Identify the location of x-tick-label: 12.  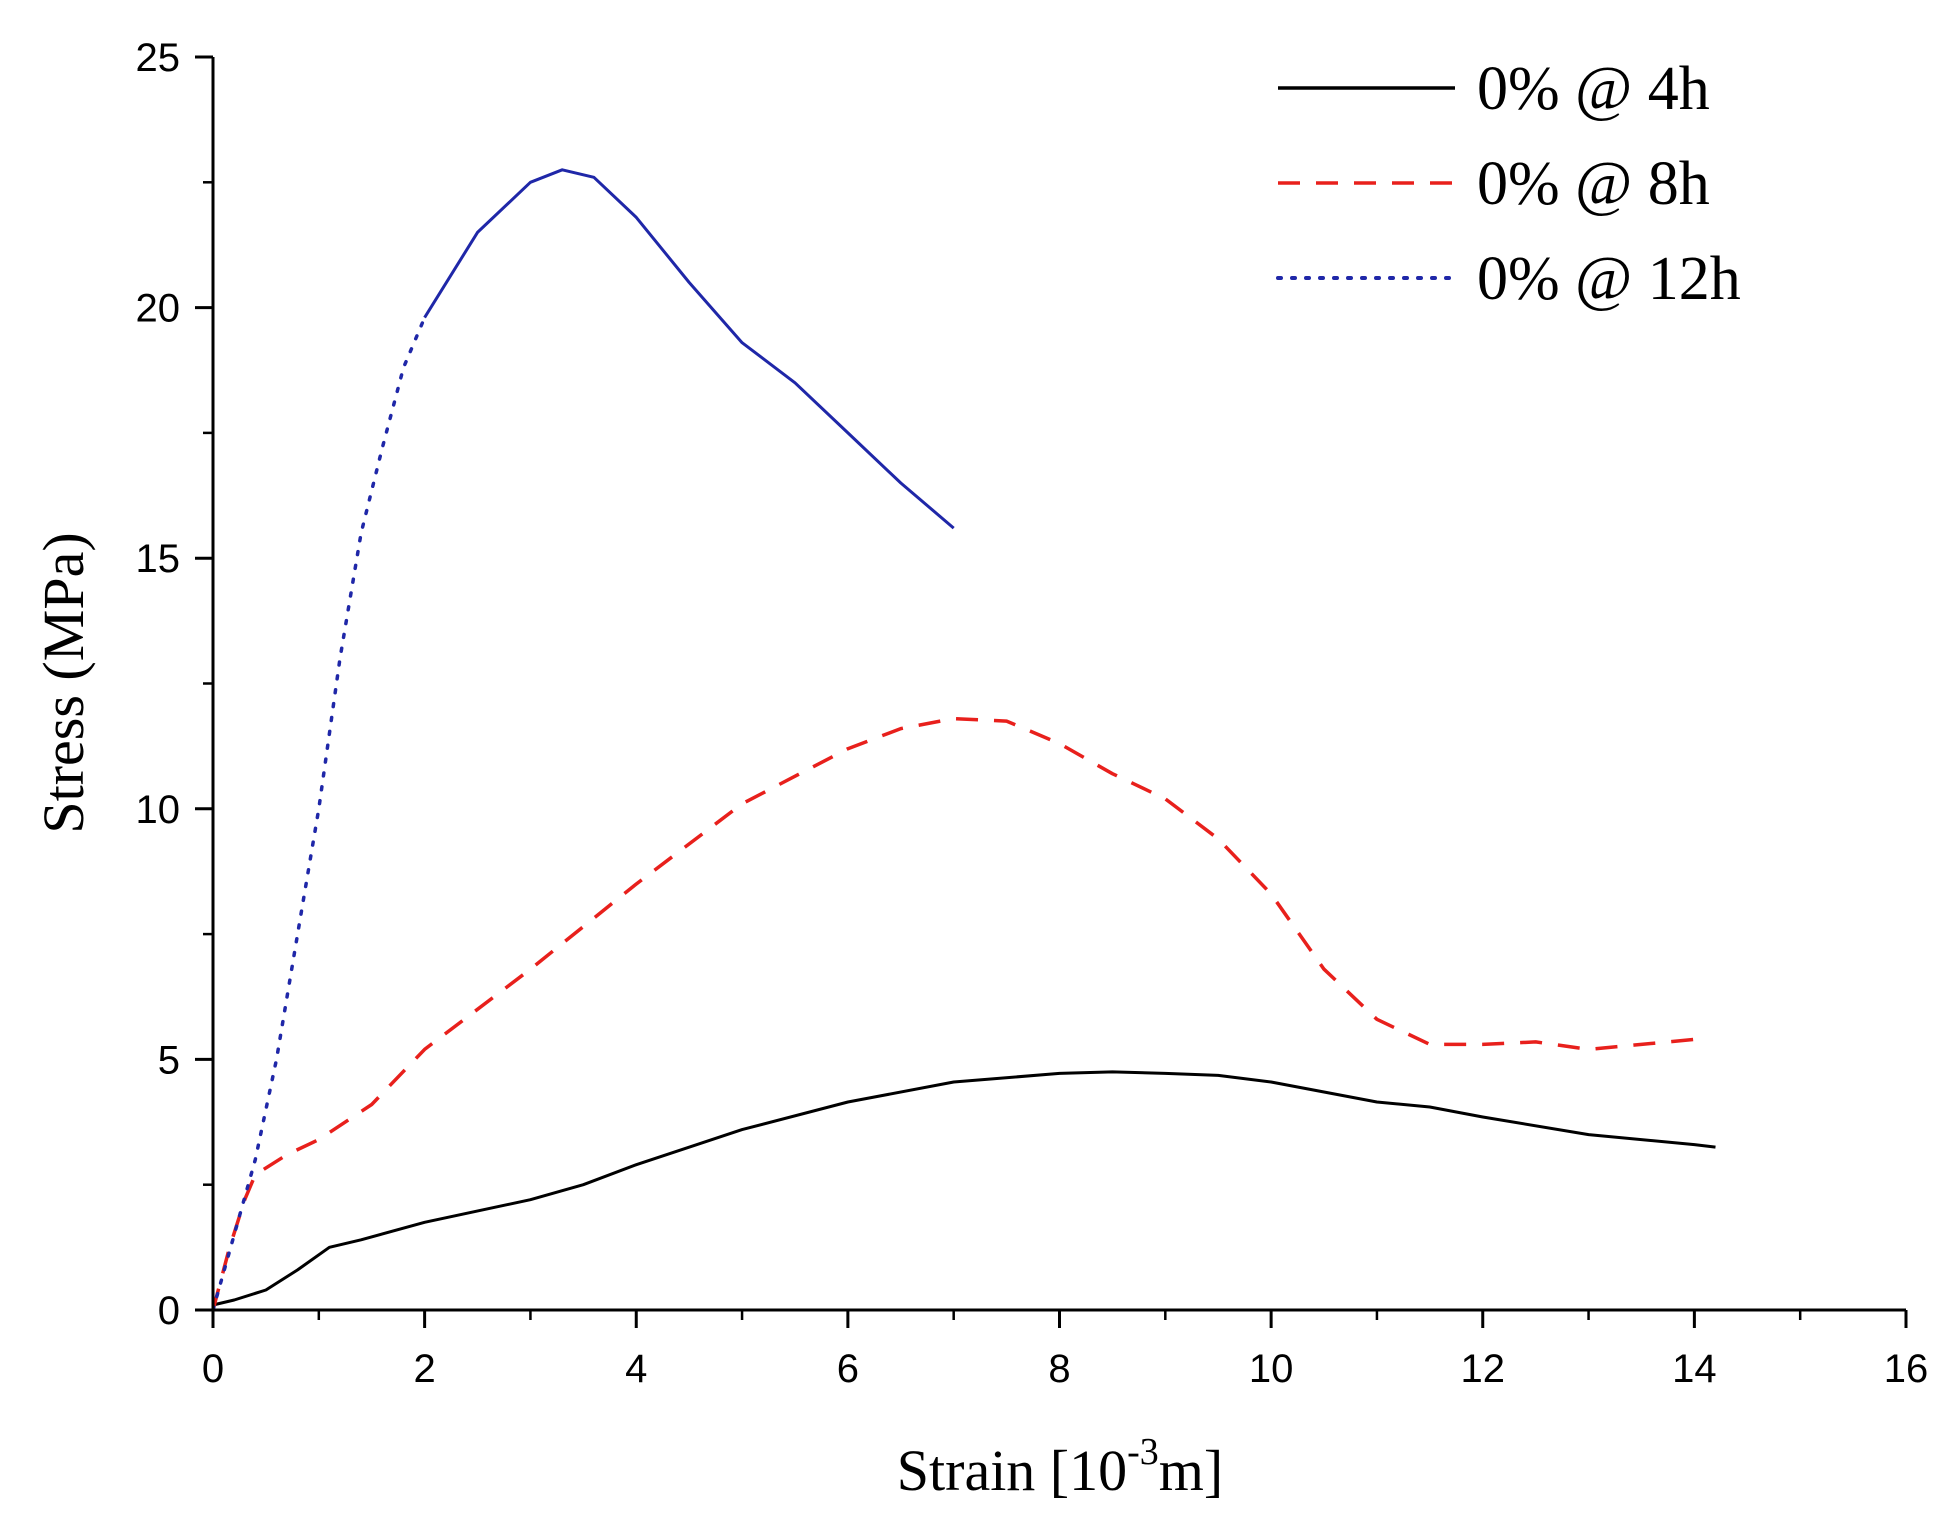
(1483, 1369).